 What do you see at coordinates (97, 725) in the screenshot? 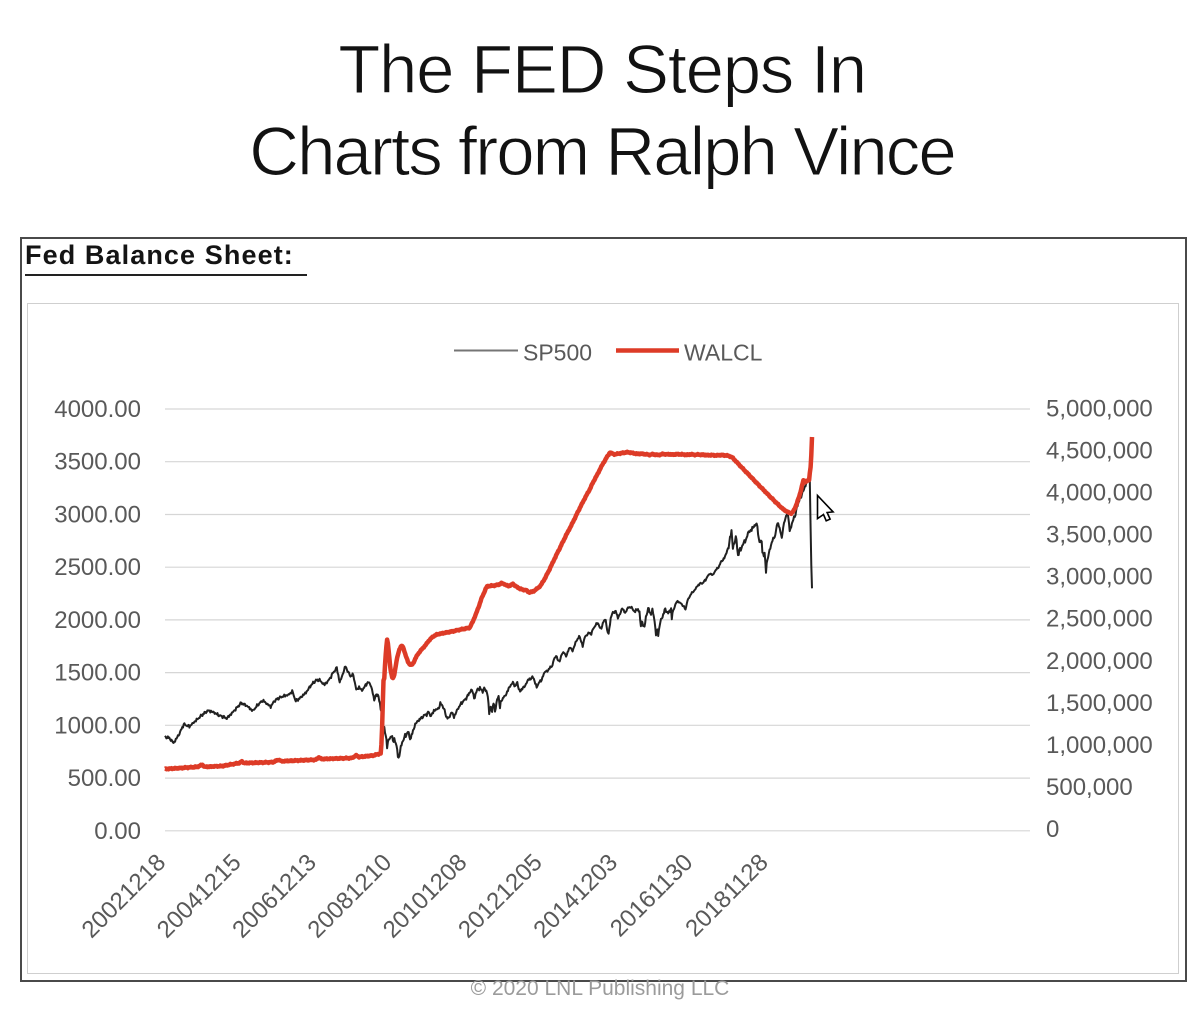
I see `svg-text: 1000.00` at bounding box center [97, 725].